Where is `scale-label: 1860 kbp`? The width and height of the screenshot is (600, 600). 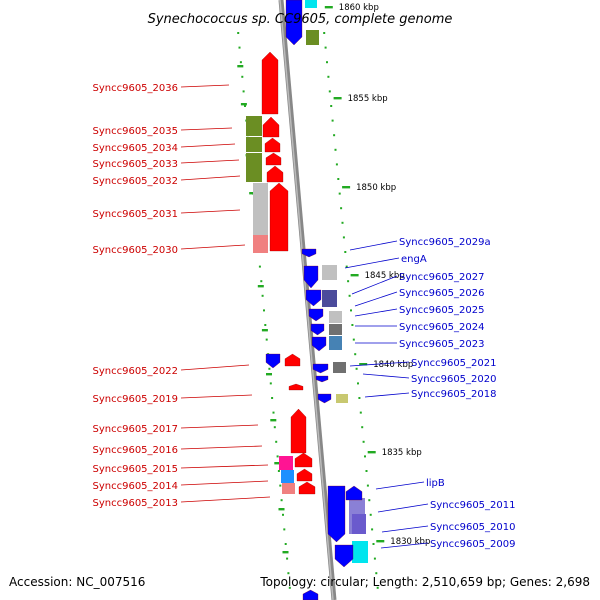 scale-label: 1860 kbp is located at coordinates (359, 8).